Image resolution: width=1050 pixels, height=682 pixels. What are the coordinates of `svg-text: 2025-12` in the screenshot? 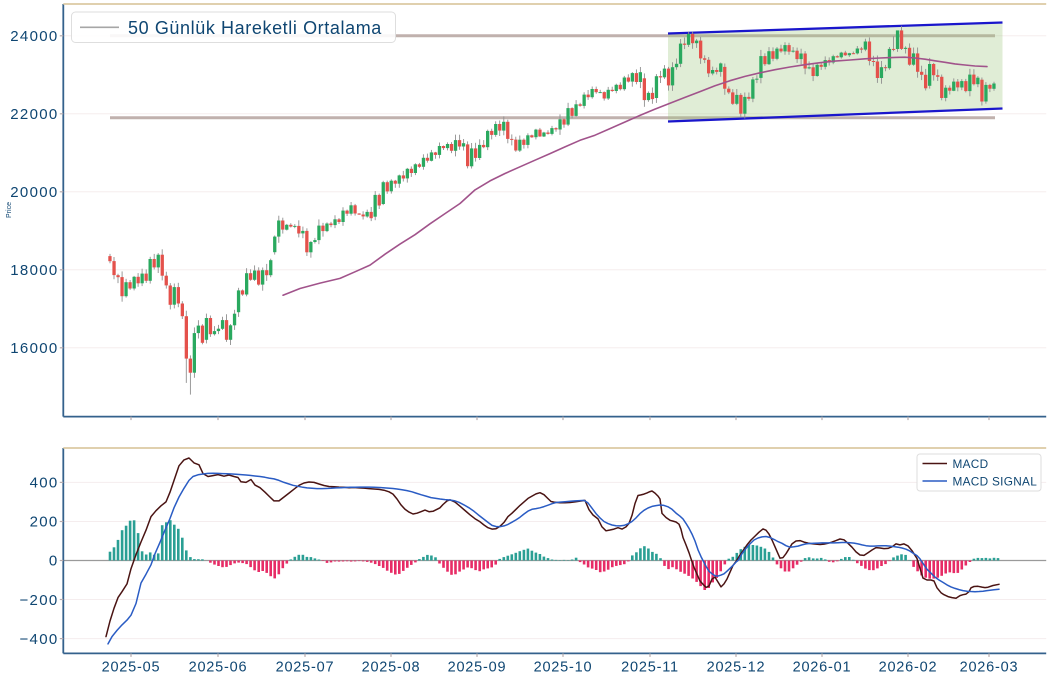 It's located at (736, 668).